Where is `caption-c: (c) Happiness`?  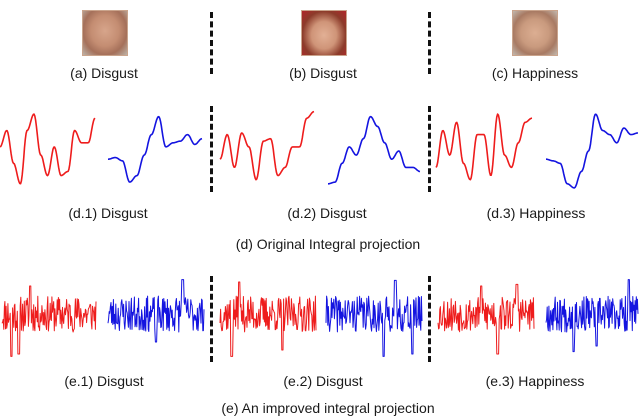
caption-c: (c) Happiness is located at coordinates (535, 73).